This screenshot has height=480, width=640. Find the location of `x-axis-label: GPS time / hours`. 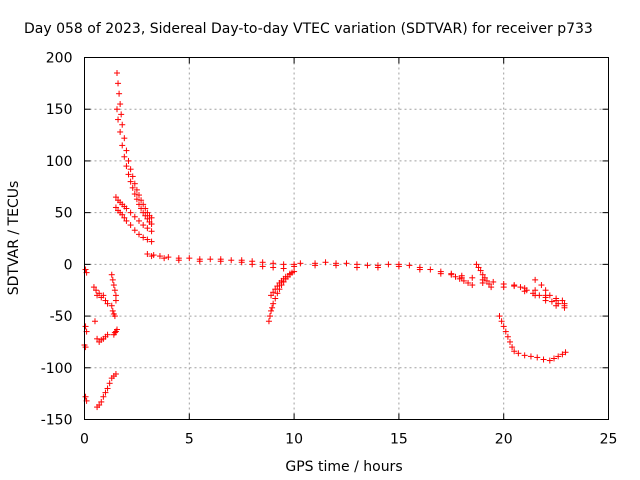

x-axis-label: GPS time / hours is located at coordinates (343, 467).